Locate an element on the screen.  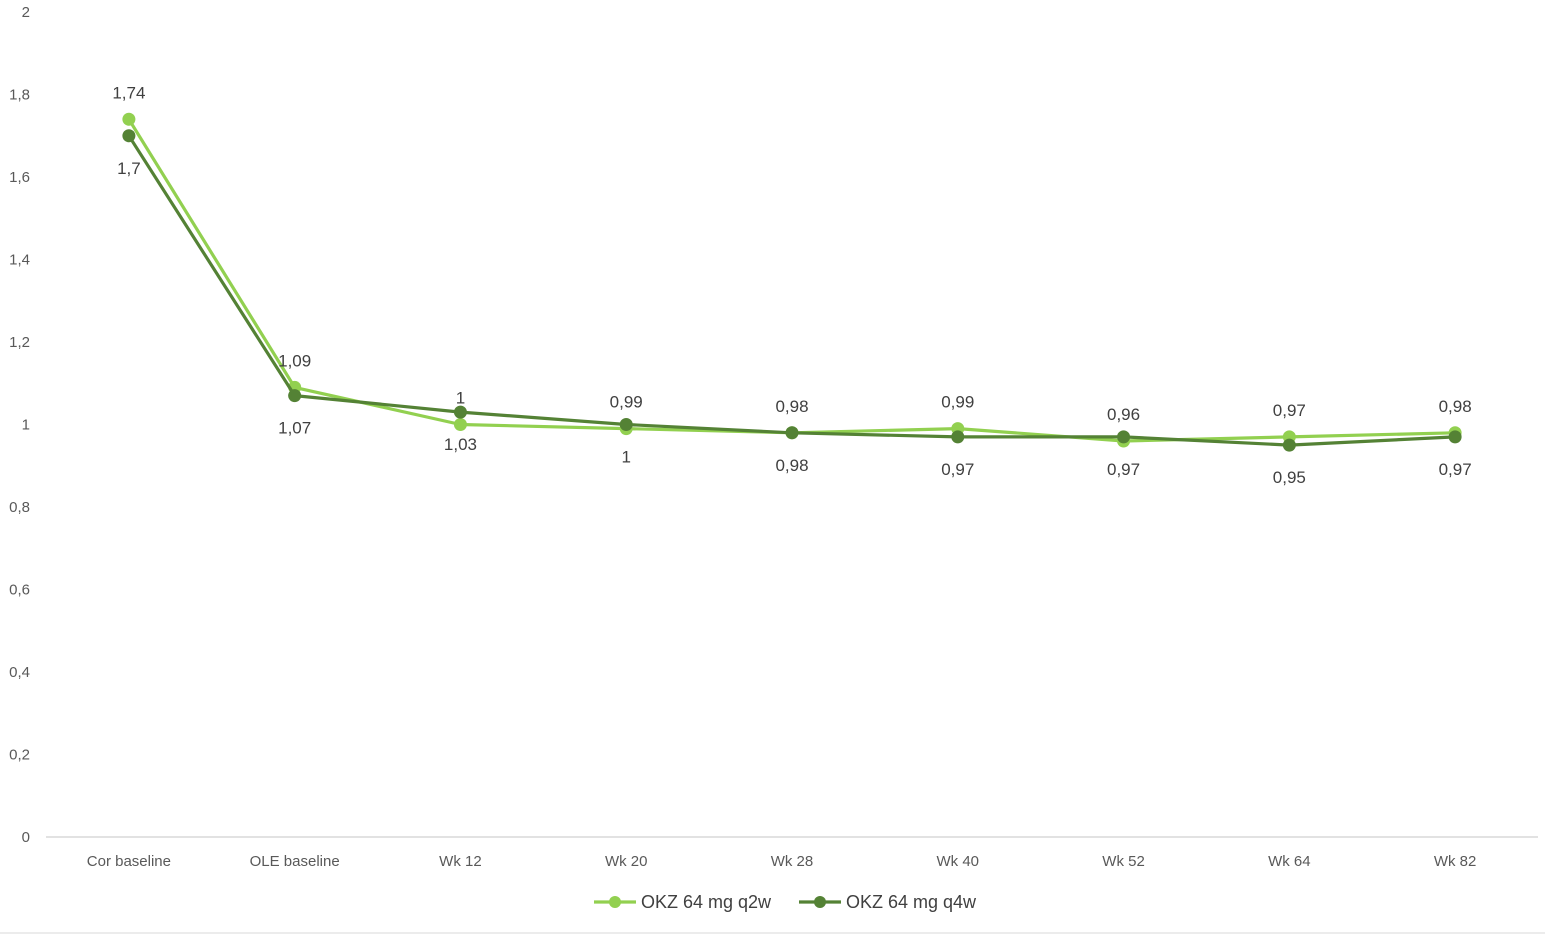
y-tick-label: 0,2 is located at coordinates (19, 755).